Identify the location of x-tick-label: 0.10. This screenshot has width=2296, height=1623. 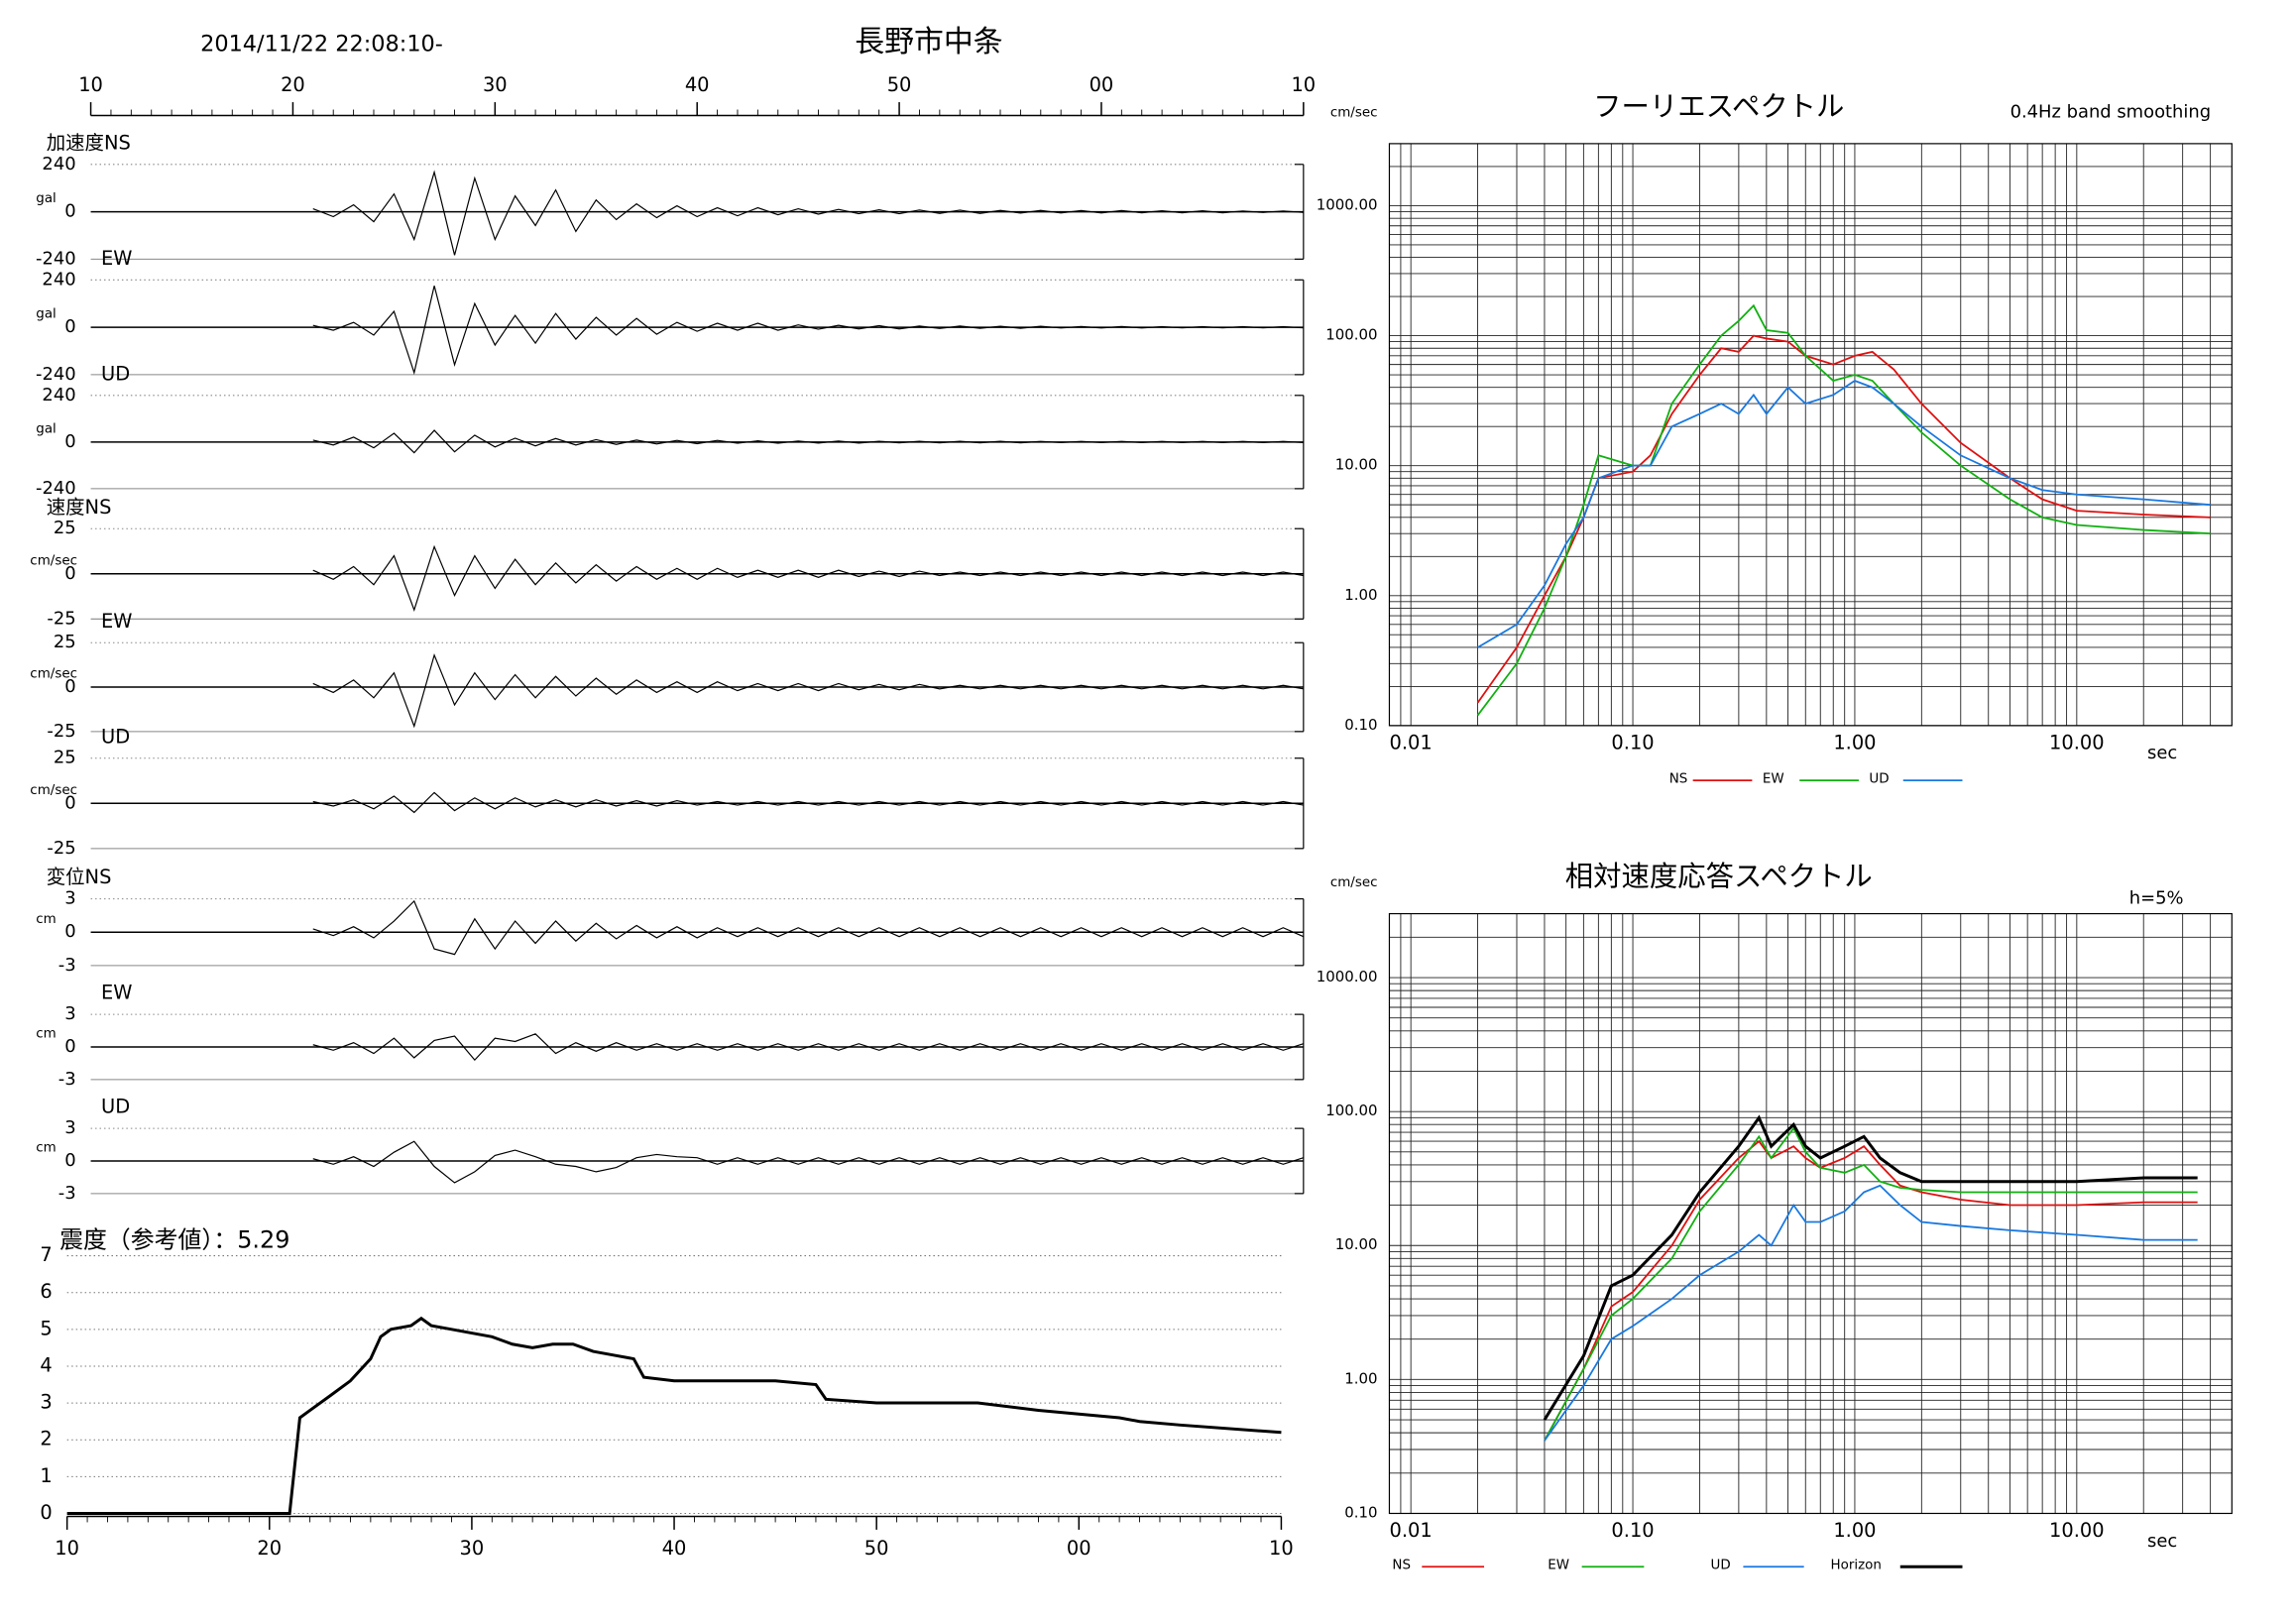
(1633, 742).